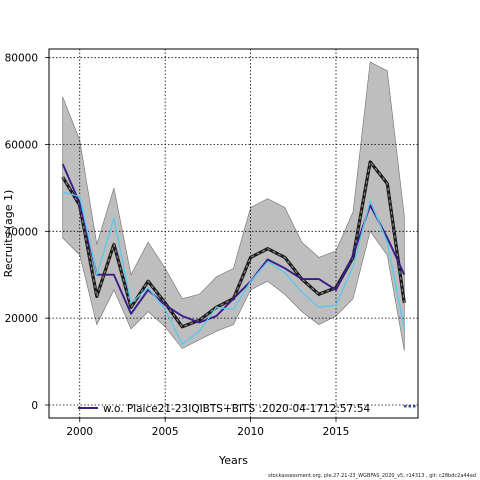  I want to click on x-axis-title: Years, so click(233, 460).